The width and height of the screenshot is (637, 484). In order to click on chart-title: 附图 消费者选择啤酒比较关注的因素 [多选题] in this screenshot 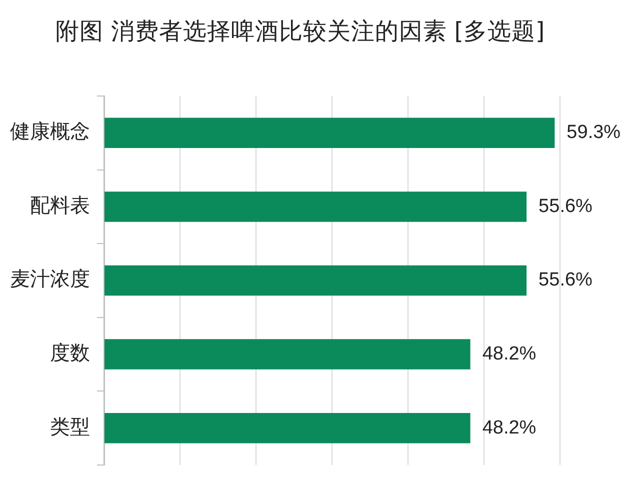, I will do `click(300, 31)`.